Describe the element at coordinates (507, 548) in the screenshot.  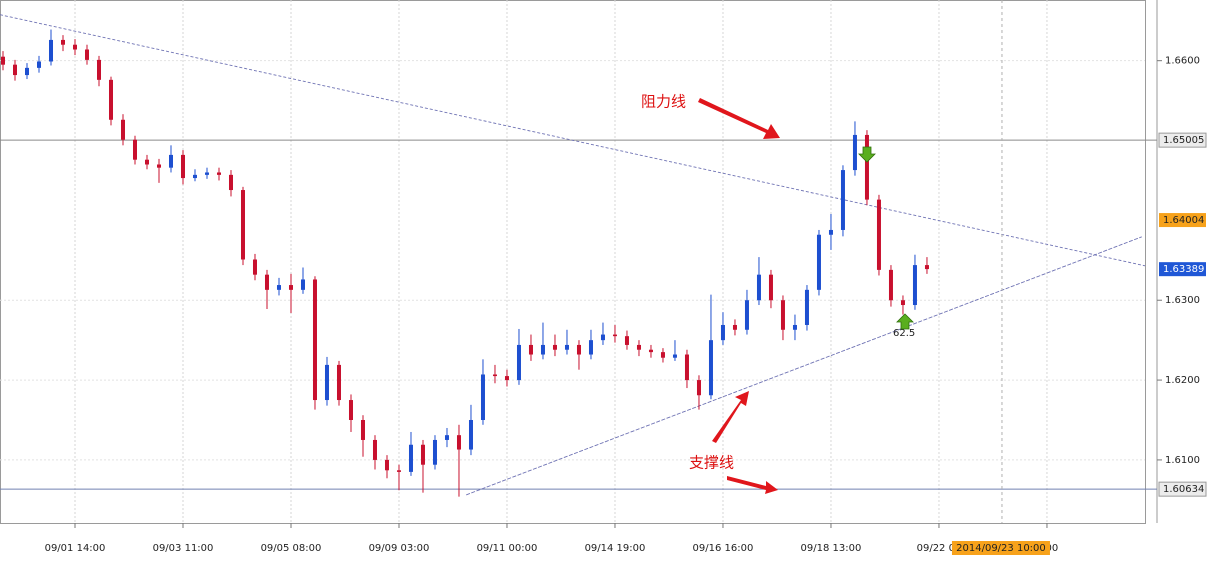
I see `x-tick-label: 09/11 00:00` at that location.